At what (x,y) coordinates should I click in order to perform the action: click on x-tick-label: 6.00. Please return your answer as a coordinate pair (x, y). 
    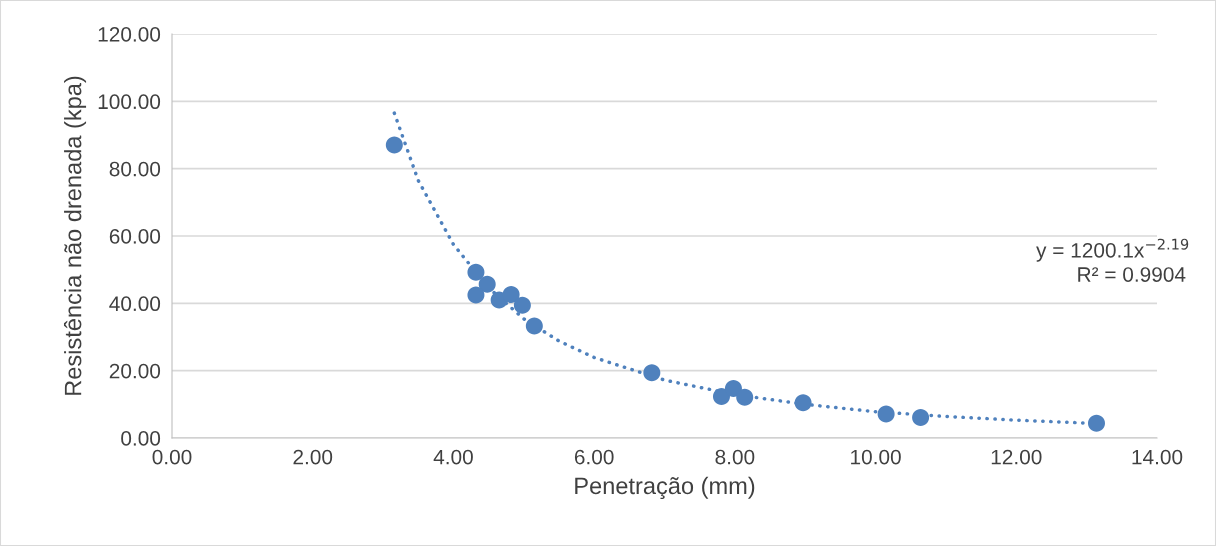
    Looking at the image, I should click on (594, 457).